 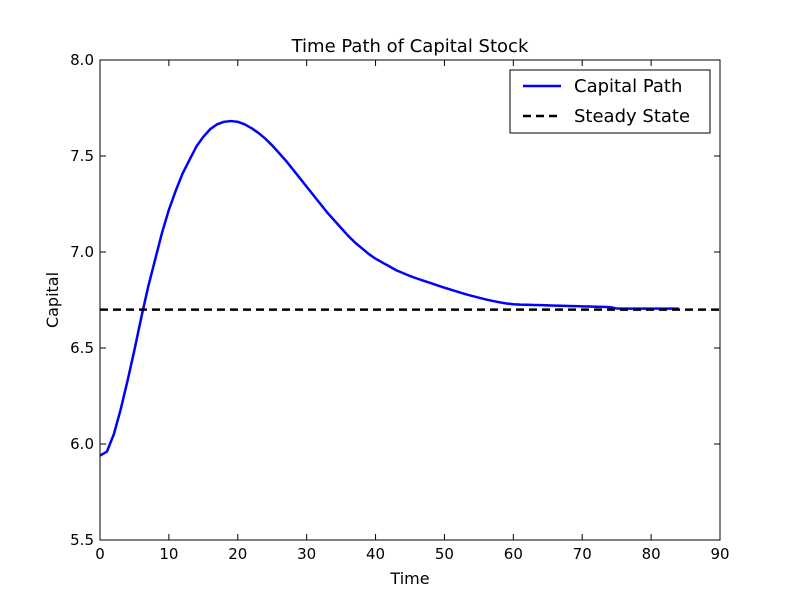 I want to click on y-tick-label: 6.0, so click(x=82, y=444).